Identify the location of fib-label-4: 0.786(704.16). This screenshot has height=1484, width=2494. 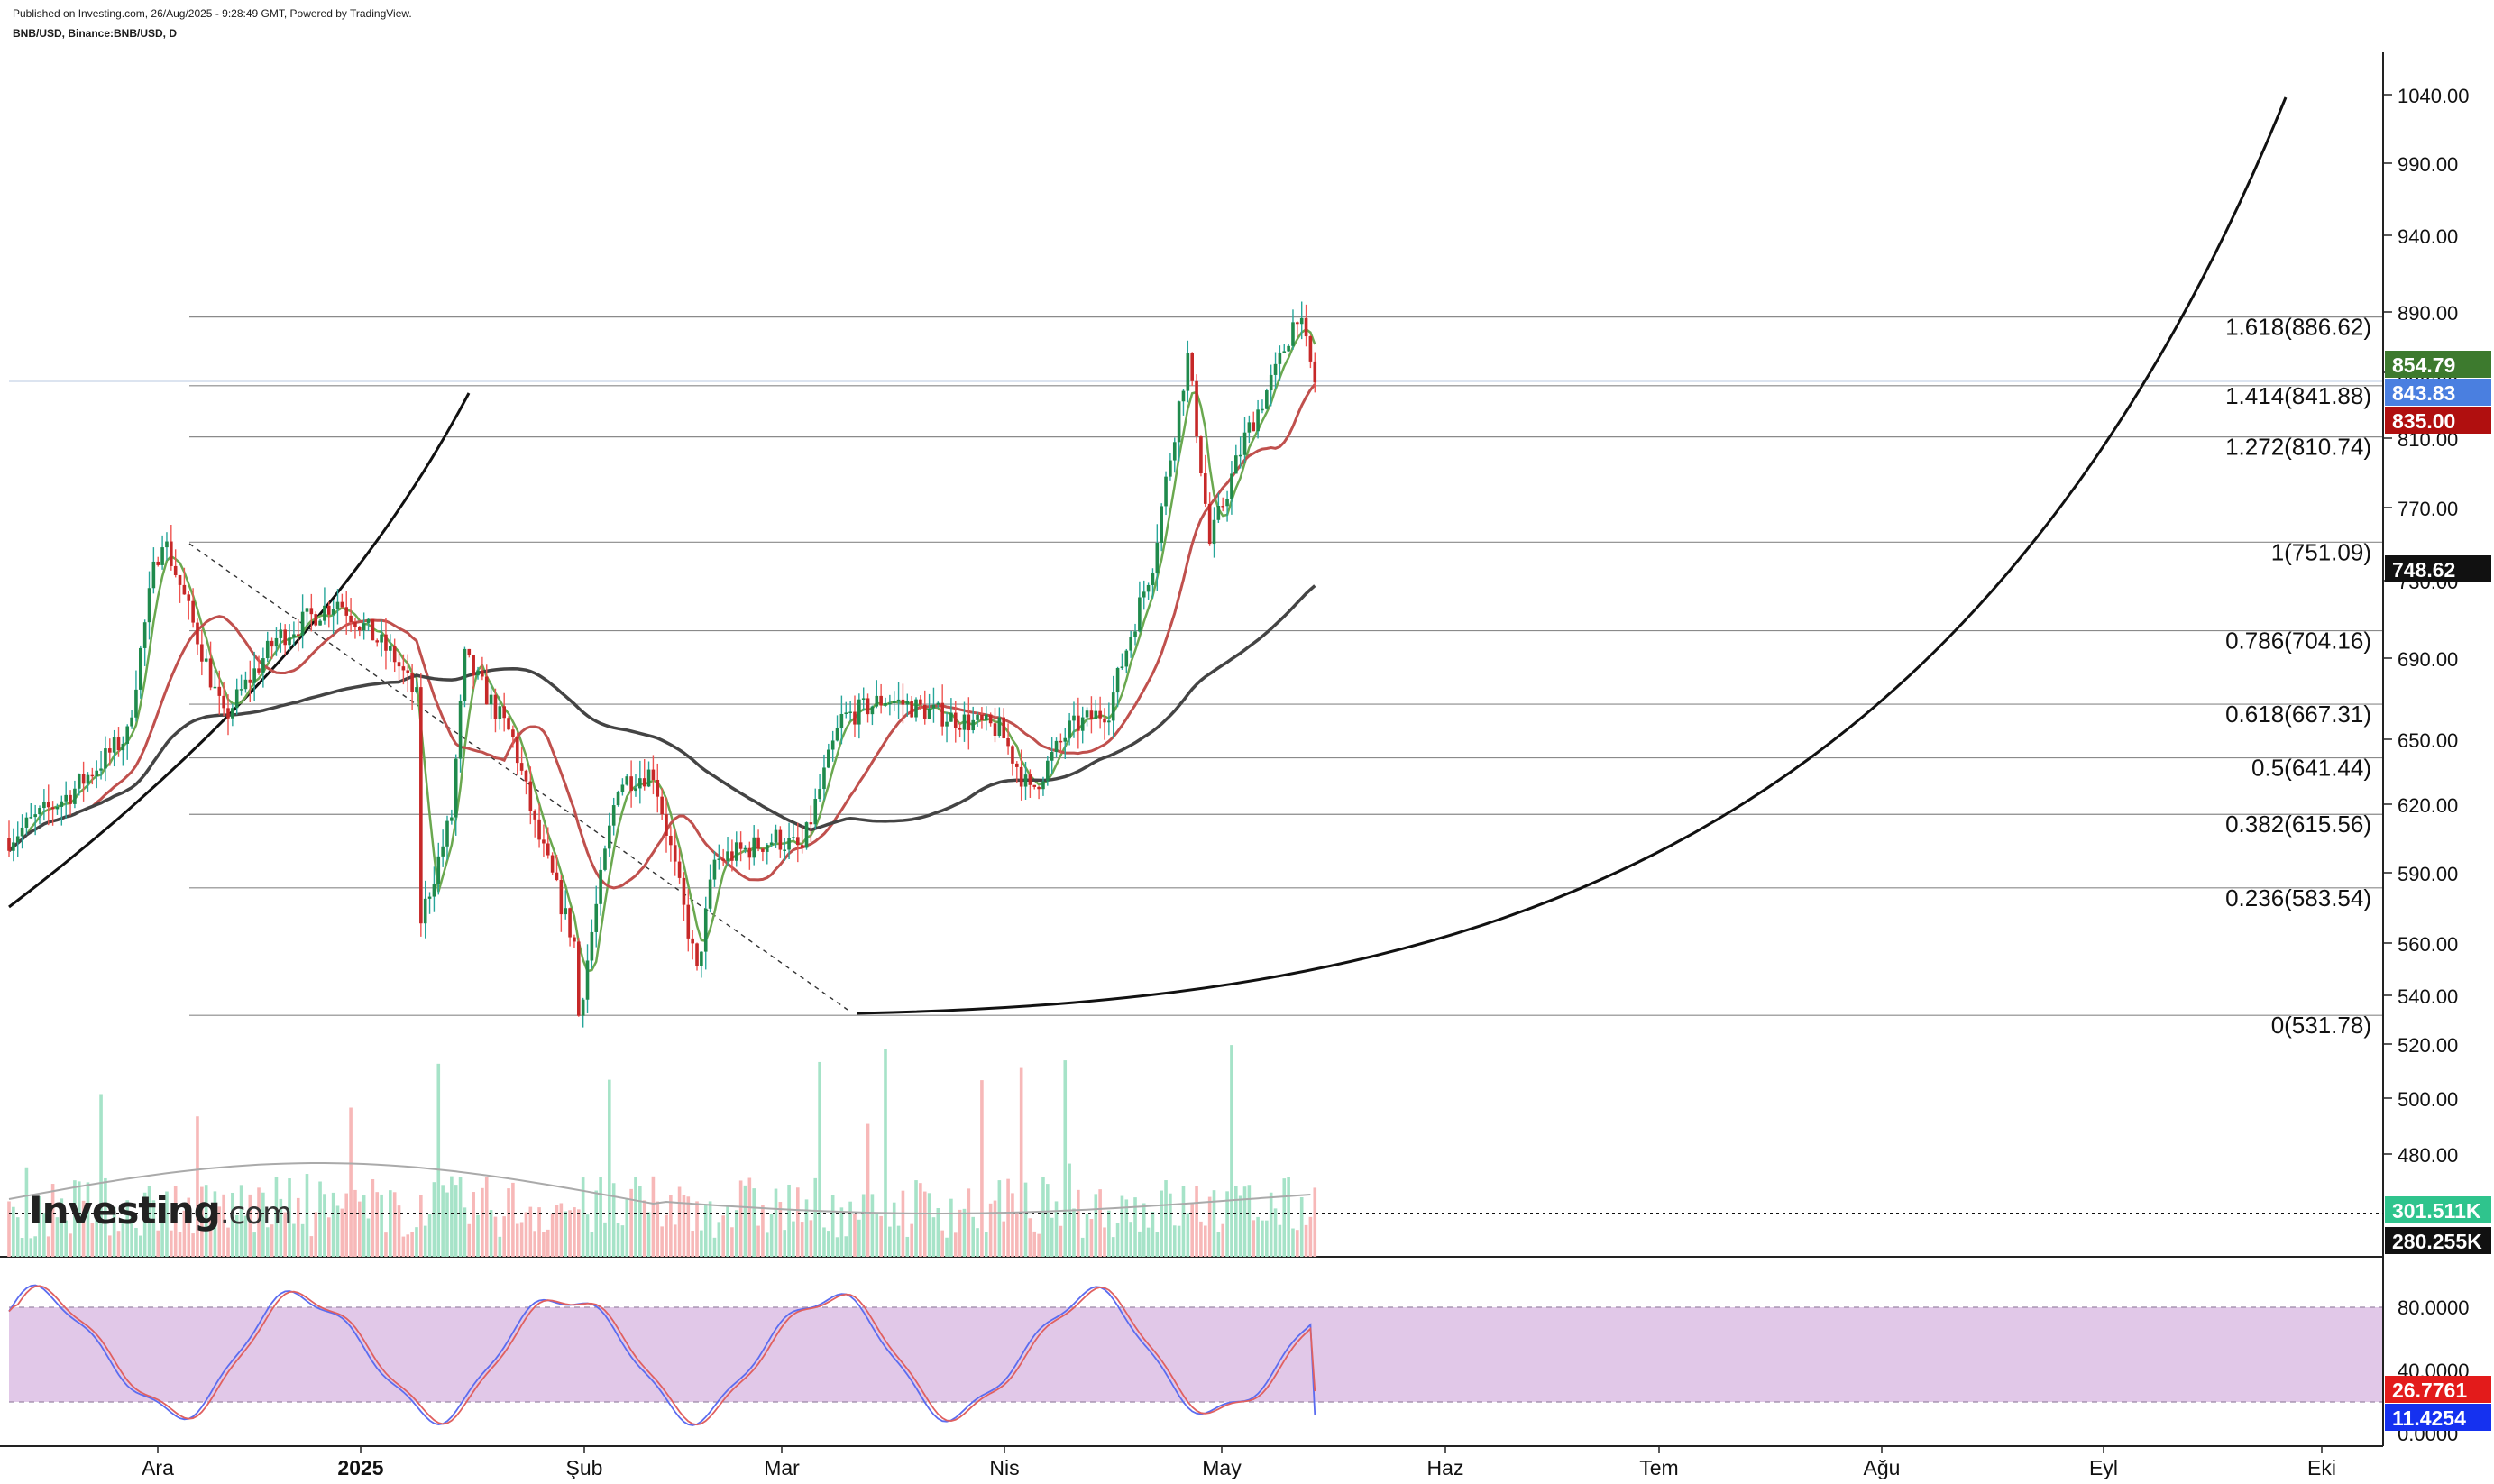
(2298, 641).